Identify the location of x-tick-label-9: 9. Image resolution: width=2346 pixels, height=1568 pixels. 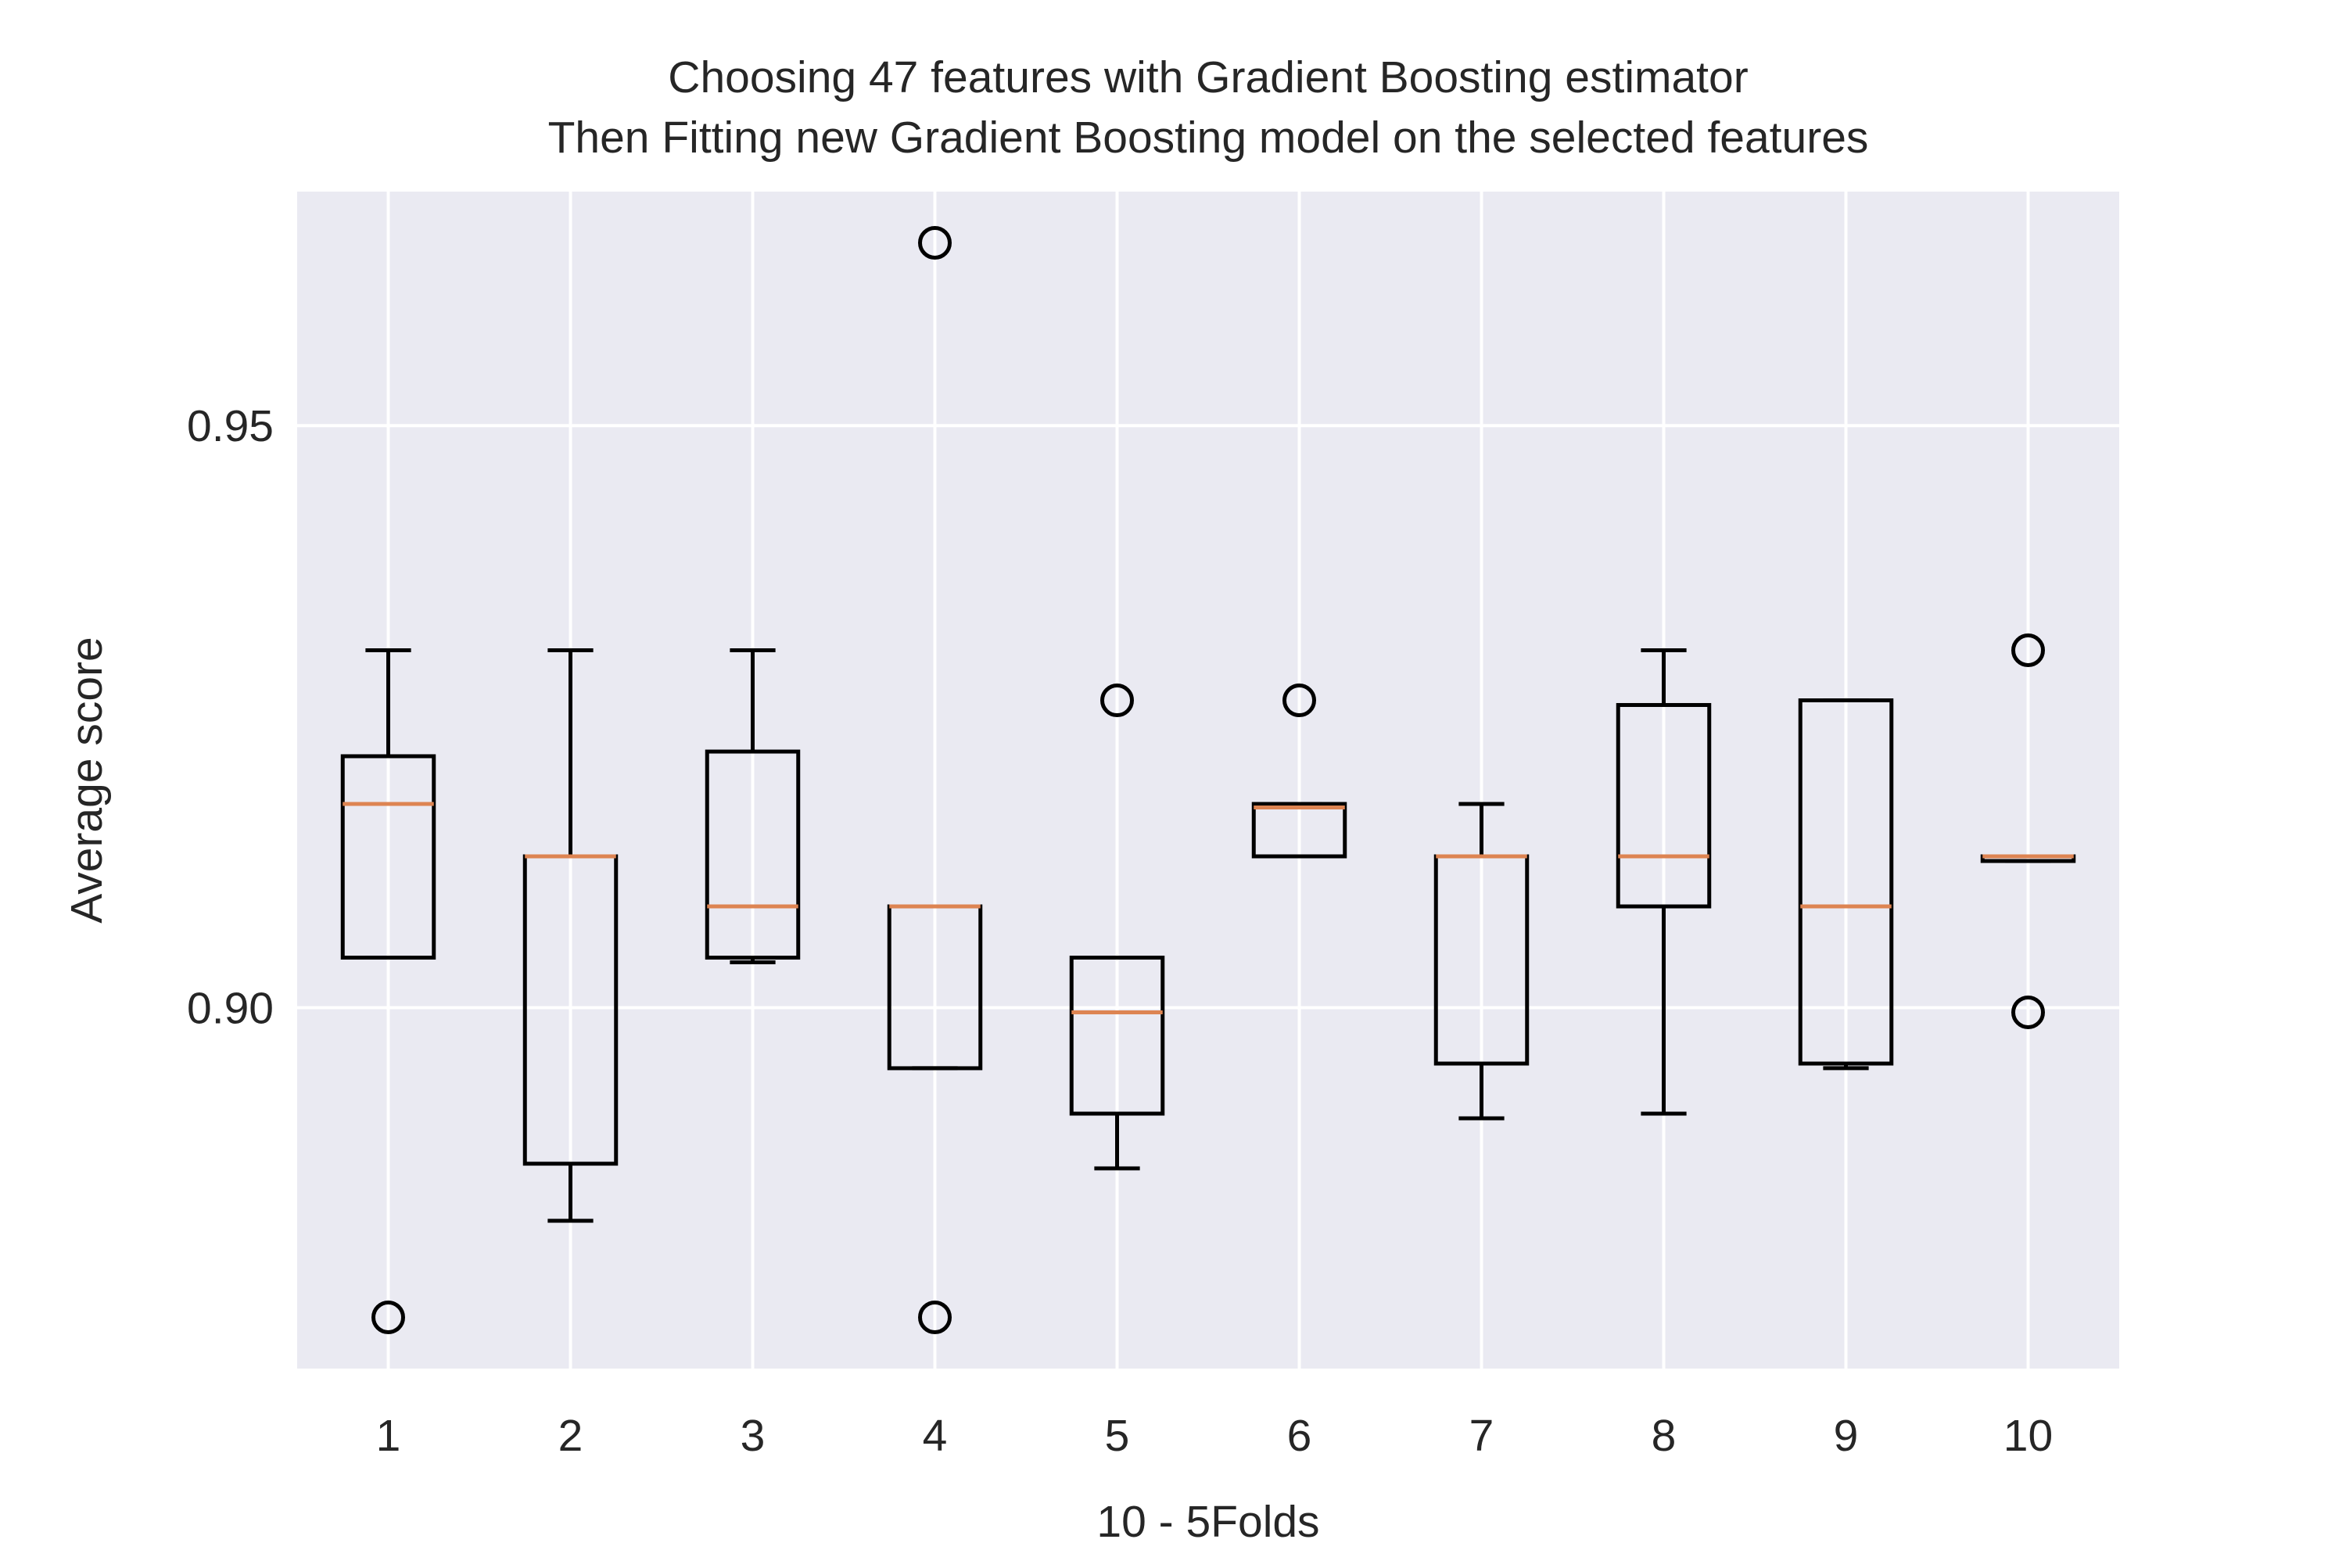
(1846, 1436).